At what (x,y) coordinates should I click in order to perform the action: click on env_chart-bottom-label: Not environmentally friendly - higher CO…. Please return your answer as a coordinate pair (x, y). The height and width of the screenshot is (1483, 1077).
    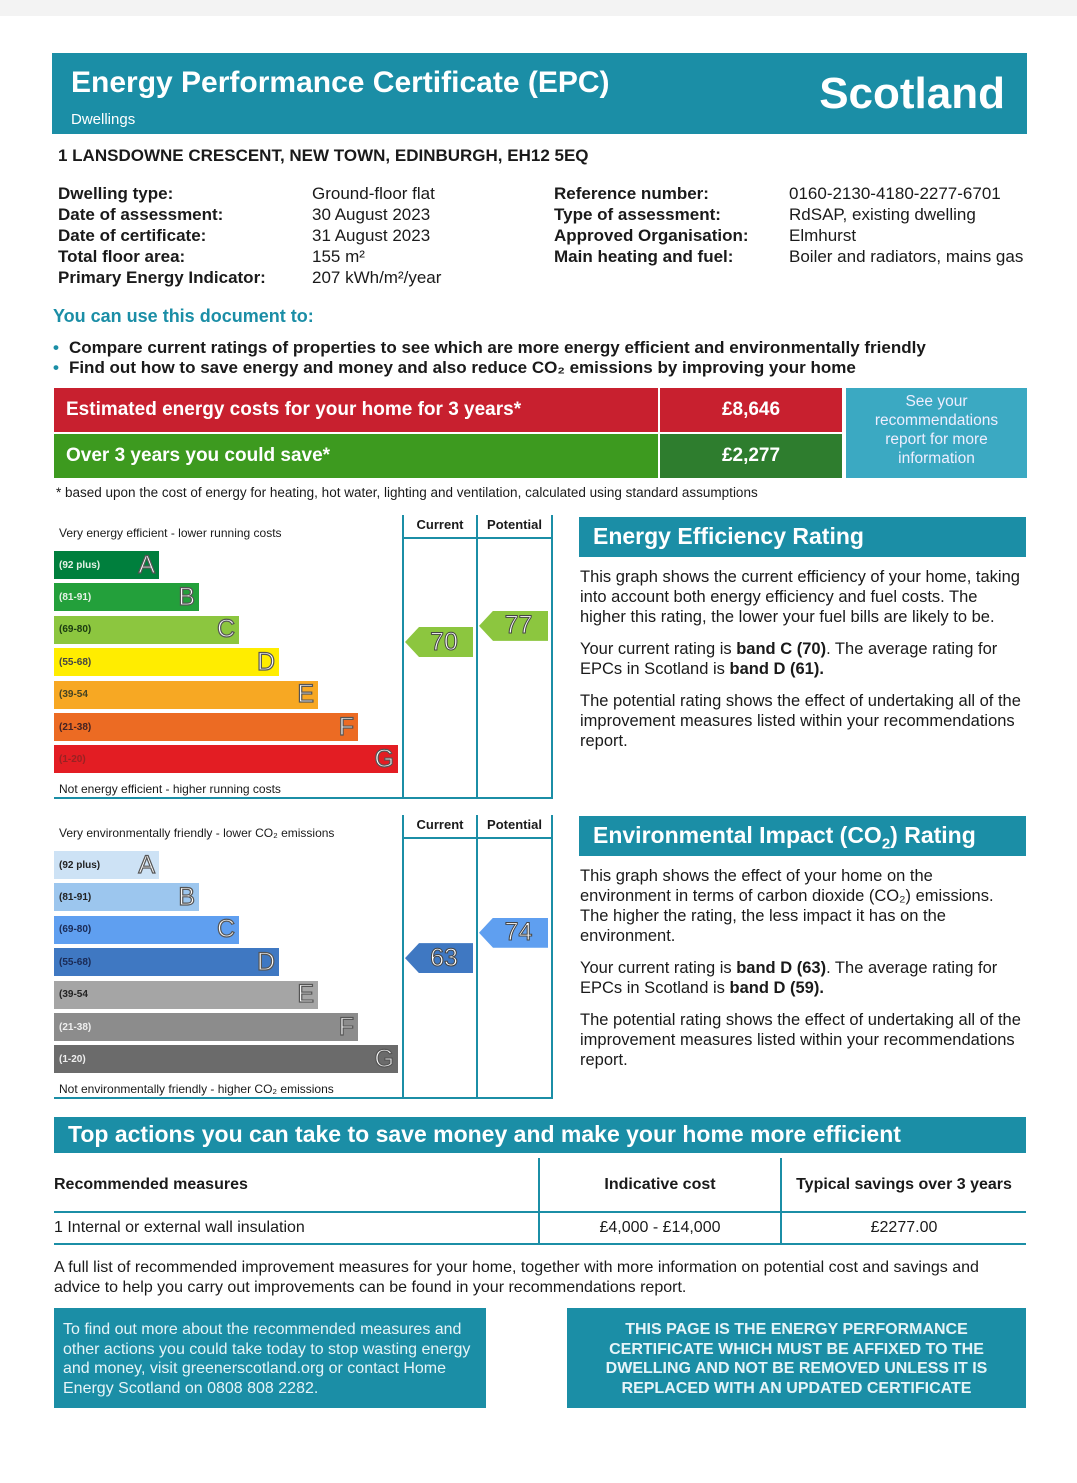
    Looking at the image, I should click on (196, 1089).